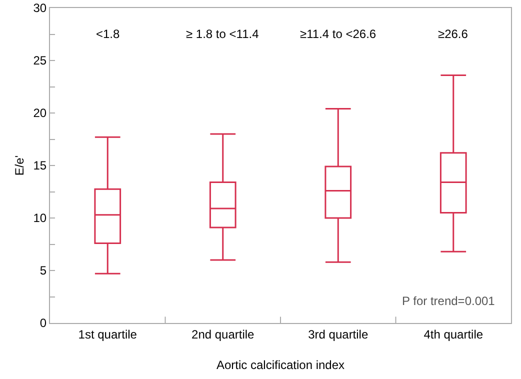 The height and width of the screenshot is (379, 521). Describe the element at coordinates (338, 334) in the screenshot. I see `x-tick-label: 3rd quartile` at that location.